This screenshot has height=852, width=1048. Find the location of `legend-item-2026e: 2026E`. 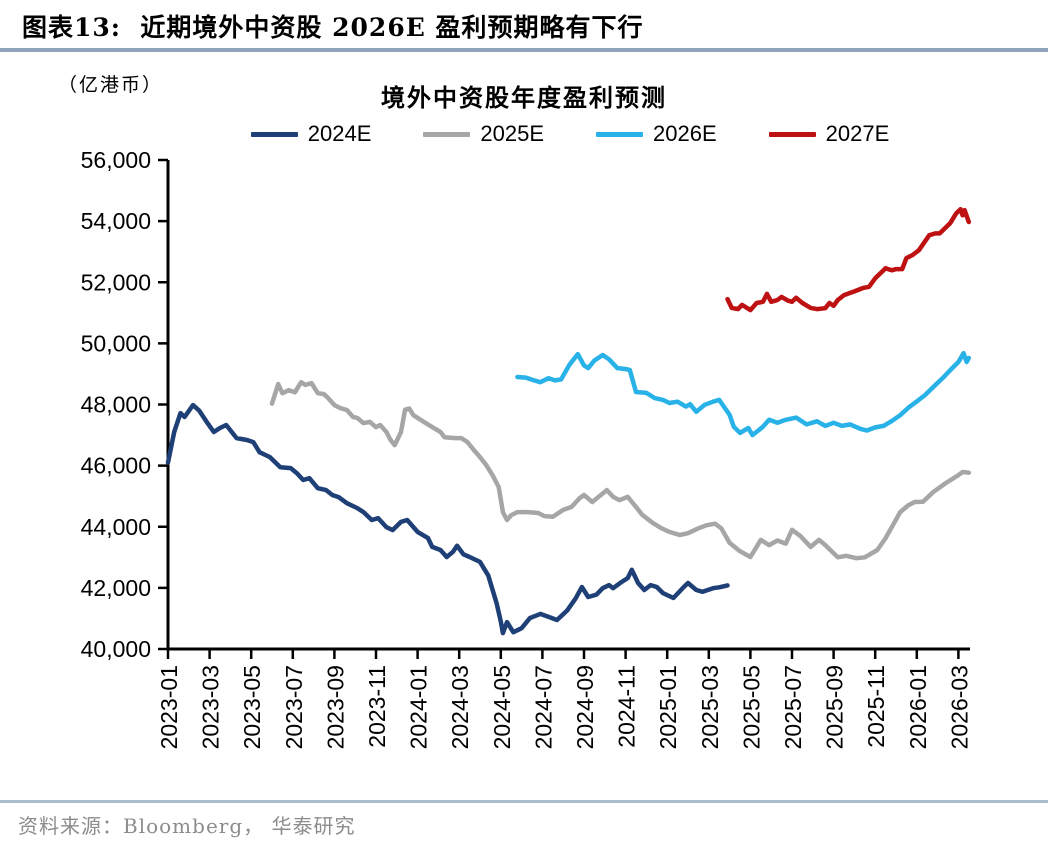

legend-item-2026e: 2026E is located at coordinates (656, 134).